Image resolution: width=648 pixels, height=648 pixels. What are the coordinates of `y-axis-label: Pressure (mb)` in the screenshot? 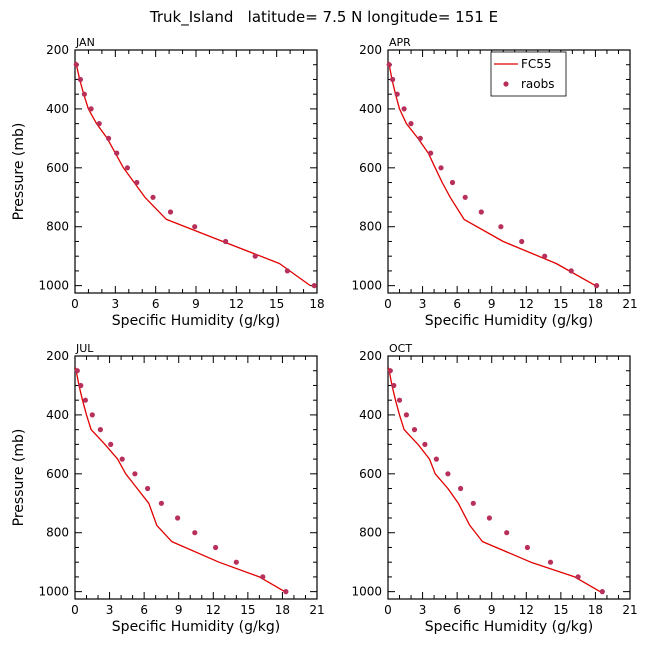 It's located at (19, 172).